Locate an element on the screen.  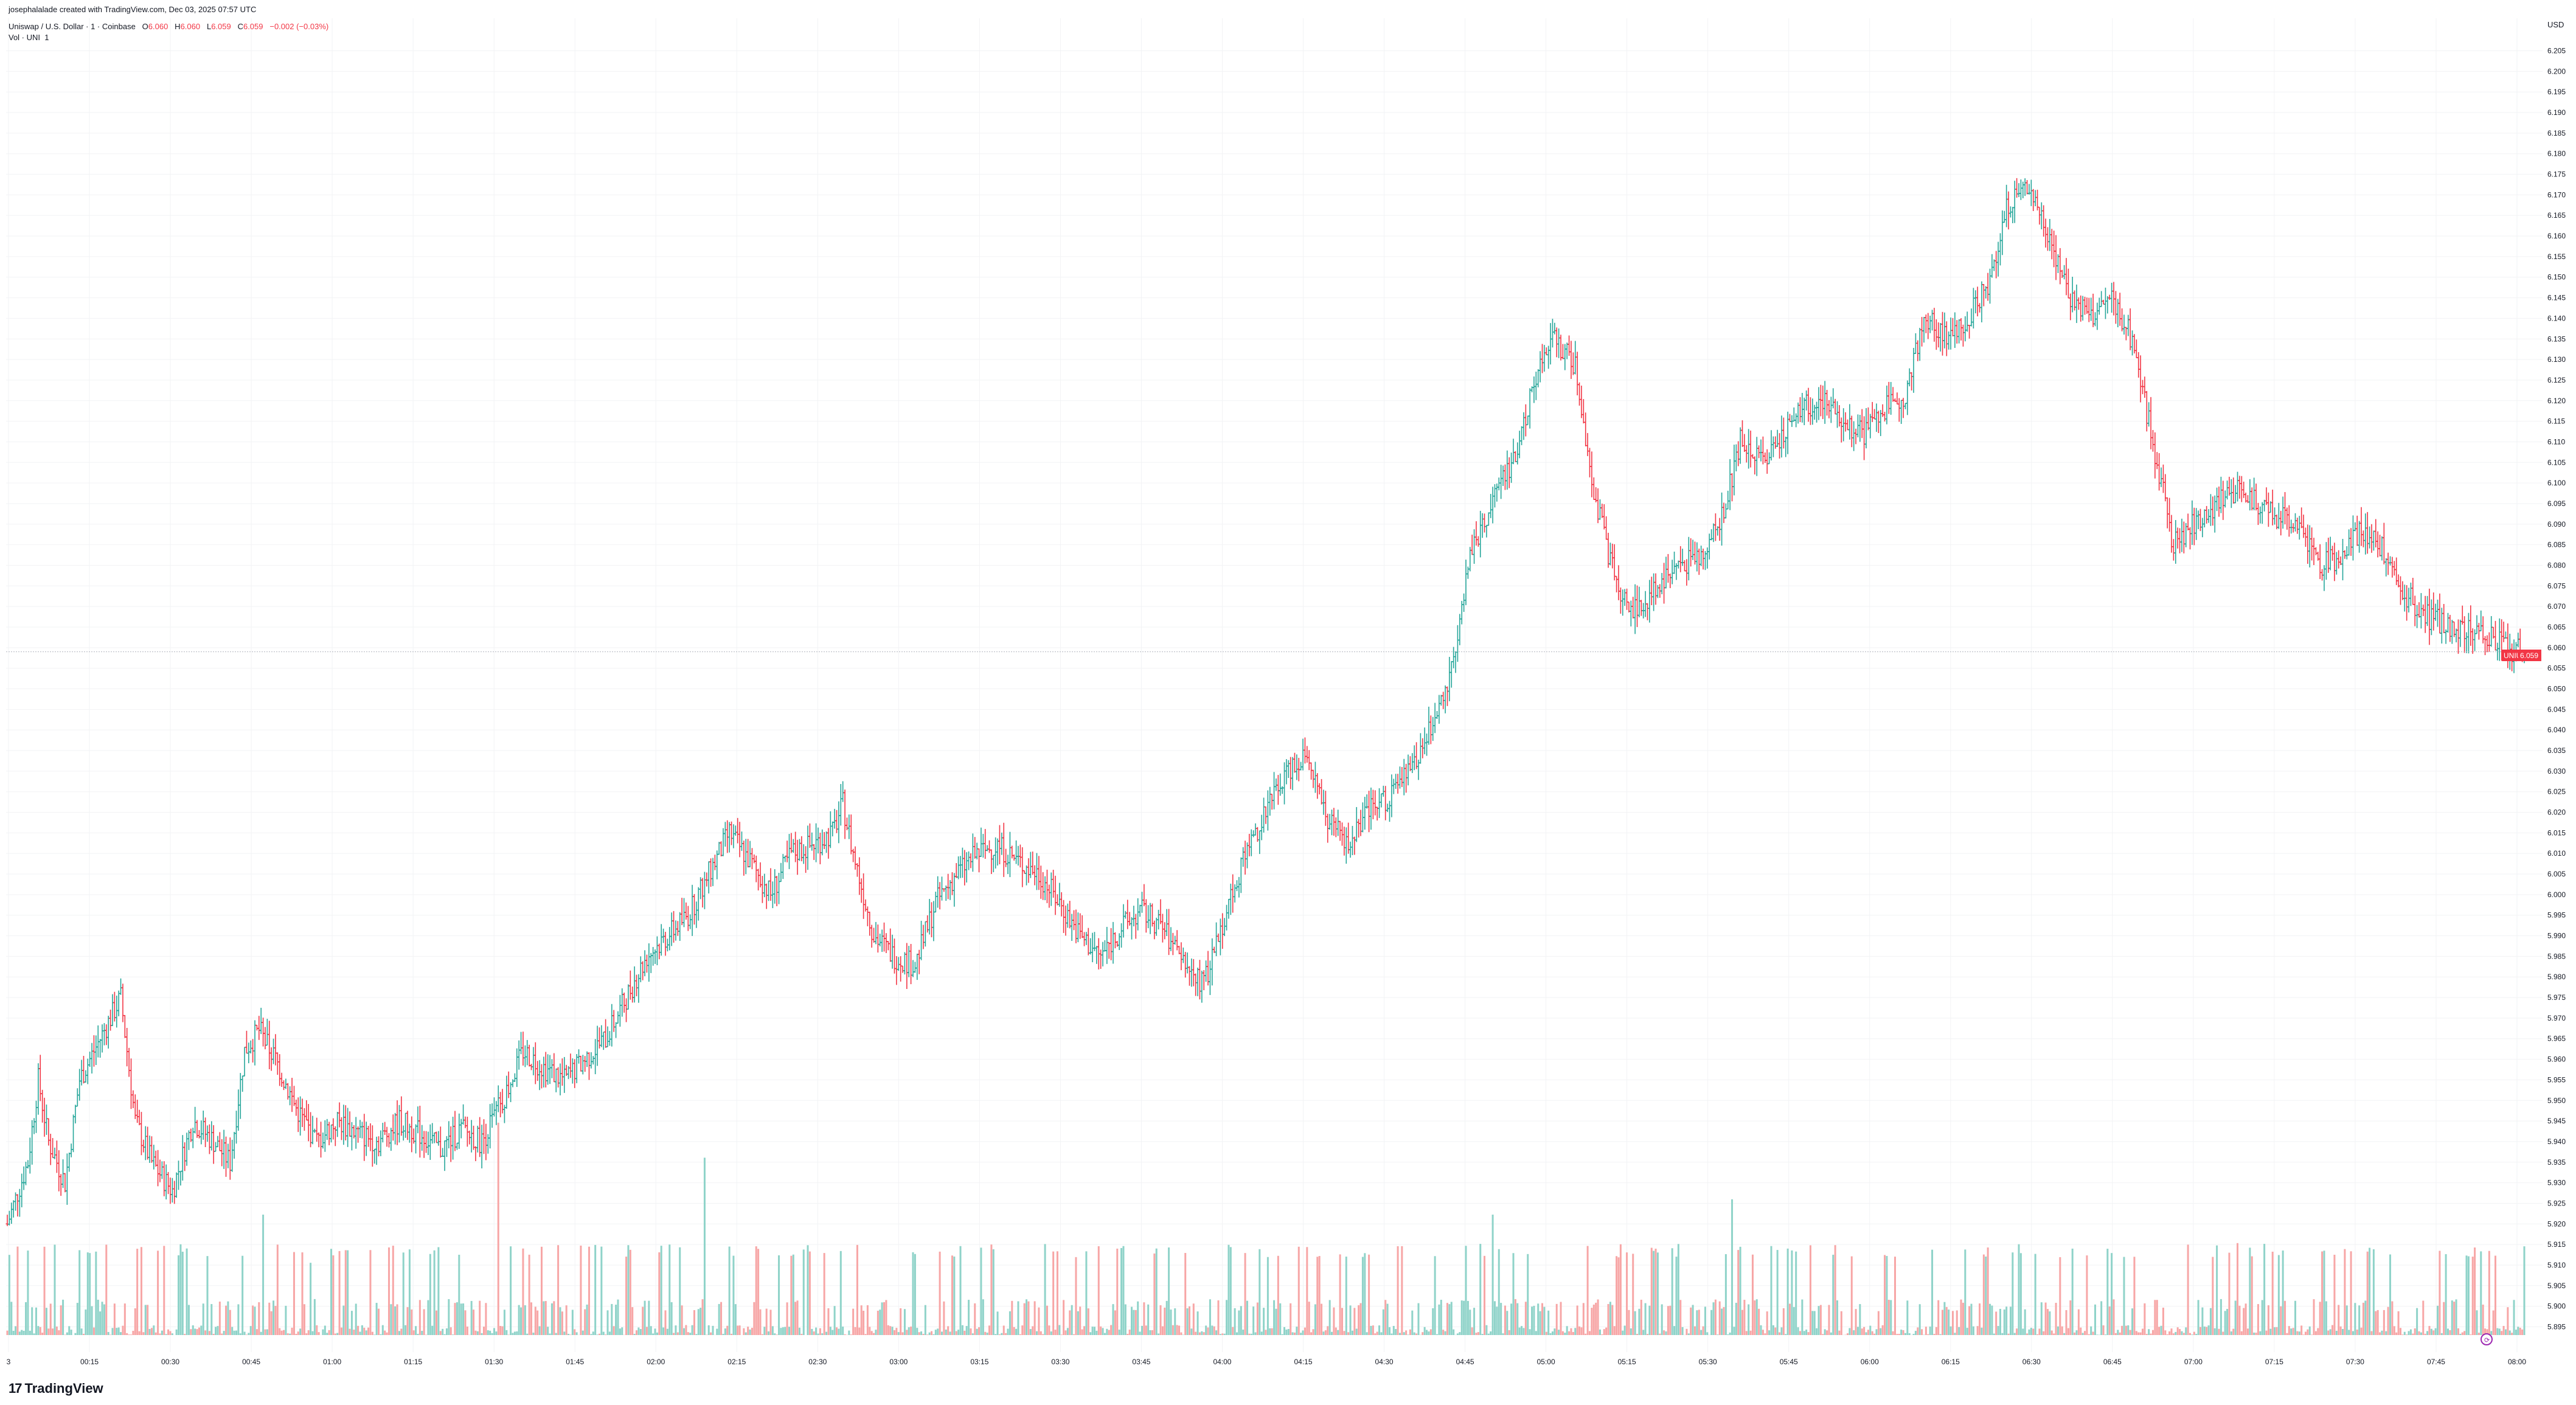
x-tick-label: 03:45 is located at coordinates (1141, 1362).